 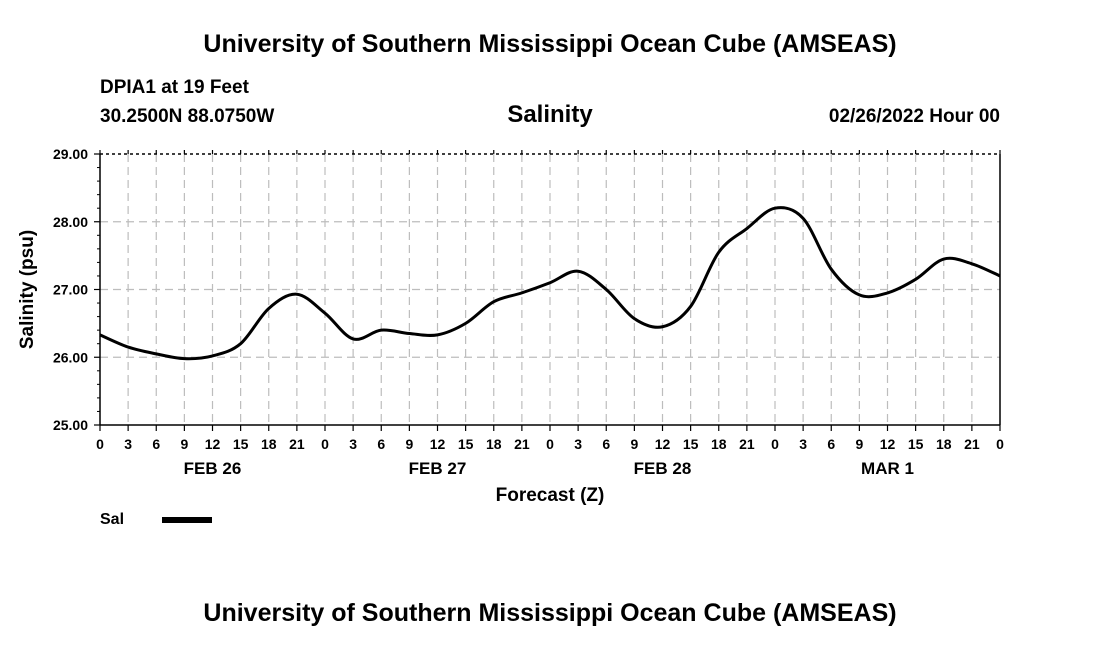 What do you see at coordinates (663, 468) in the screenshot?
I see `x-day-label: FEB 28` at bounding box center [663, 468].